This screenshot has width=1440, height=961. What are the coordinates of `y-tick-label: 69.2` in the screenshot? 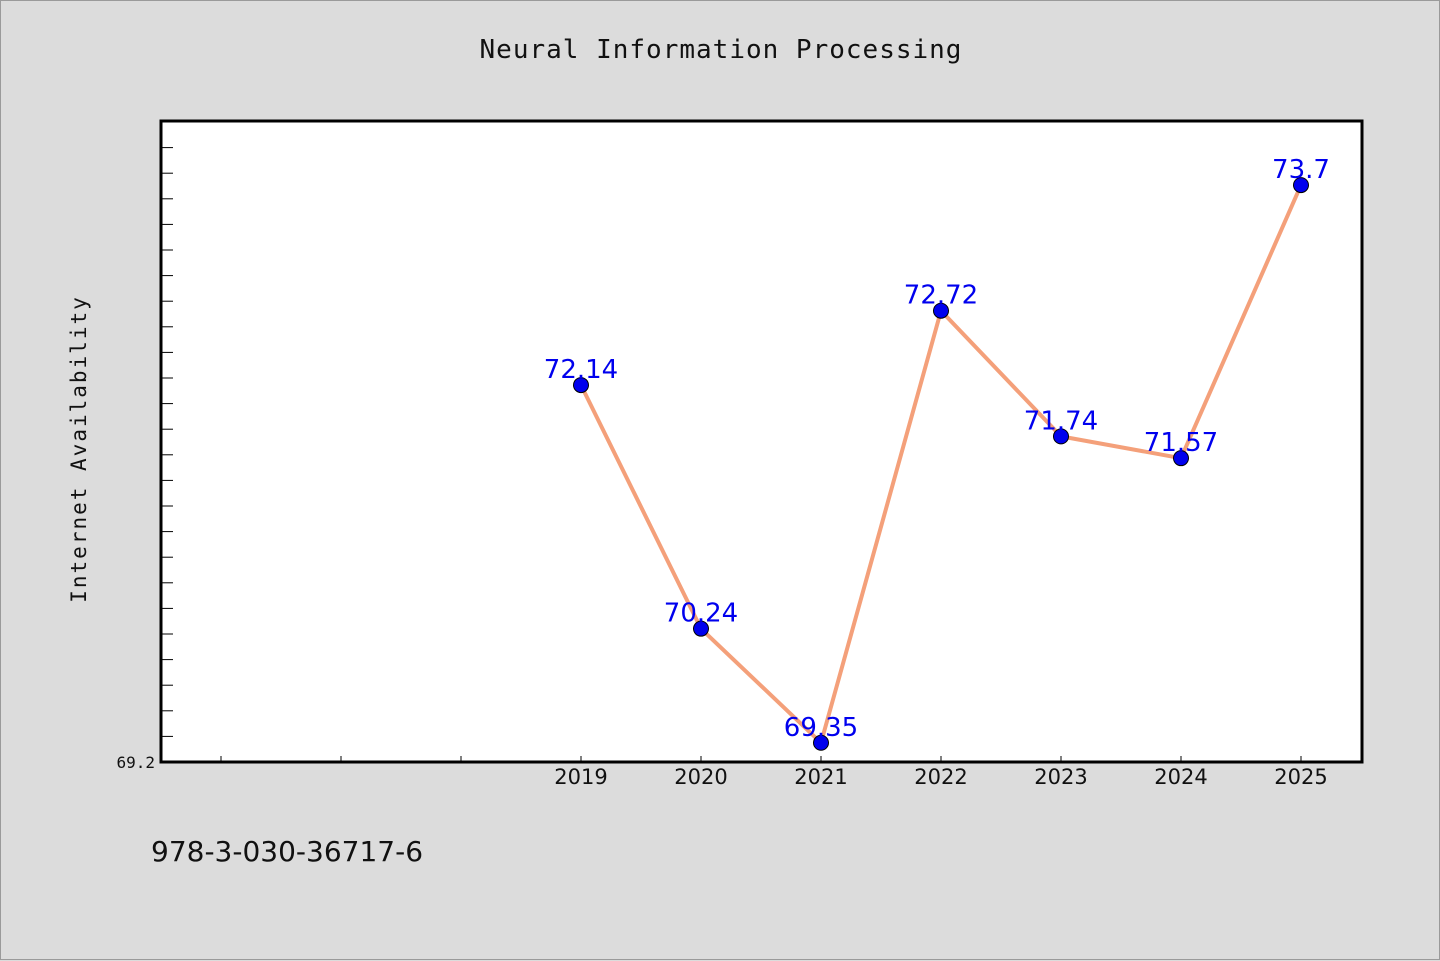 It's located at (135, 762).